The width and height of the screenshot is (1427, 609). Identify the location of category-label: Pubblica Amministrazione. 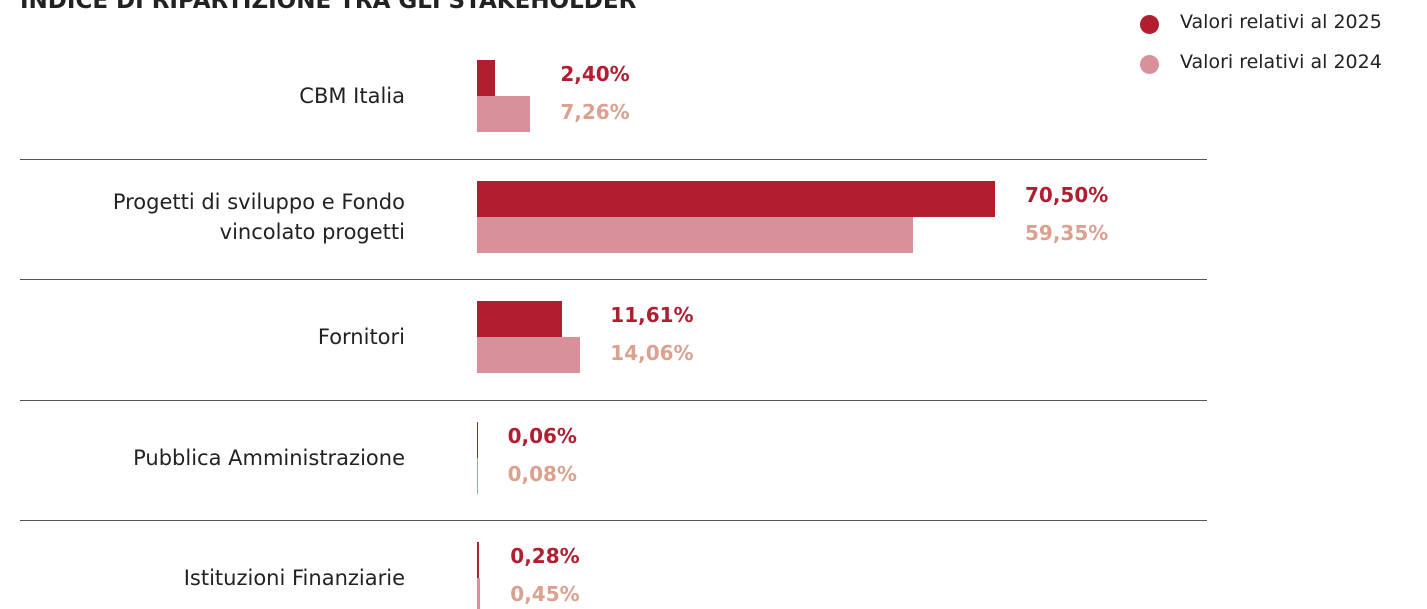
(269, 457).